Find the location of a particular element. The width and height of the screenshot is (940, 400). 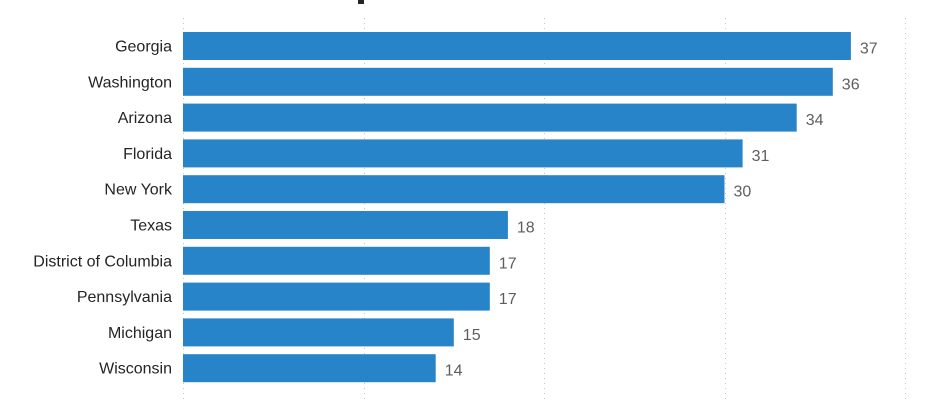

category-label: Wisconsin is located at coordinates (135, 369).